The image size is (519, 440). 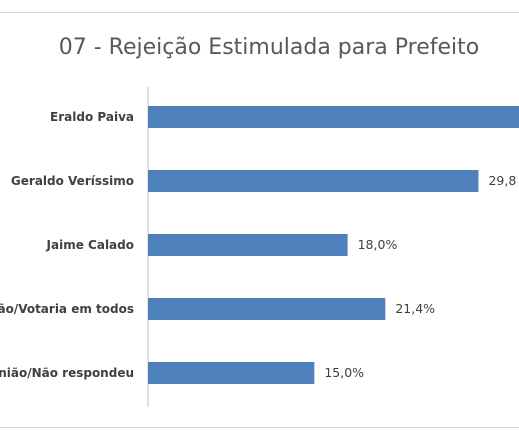 I want to click on category-label: Eraldo Paiva, so click(x=92, y=117).